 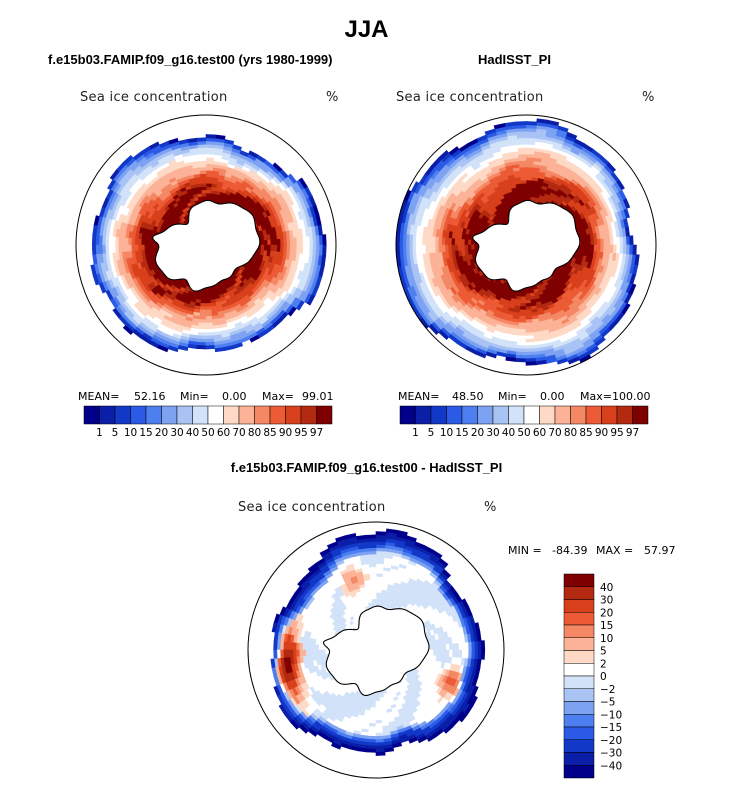 I want to click on obs-units-label: %, so click(x=648, y=97).